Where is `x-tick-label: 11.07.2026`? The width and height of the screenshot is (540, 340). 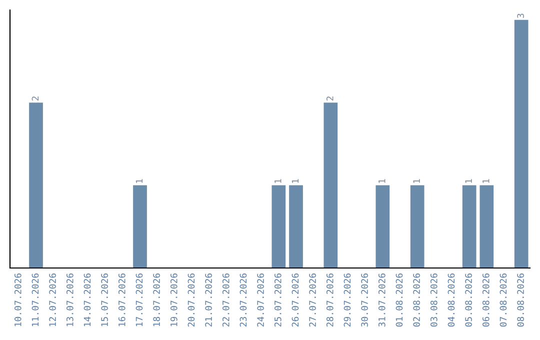 x-tick-label: 11.07.2026 is located at coordinates (35, 299).